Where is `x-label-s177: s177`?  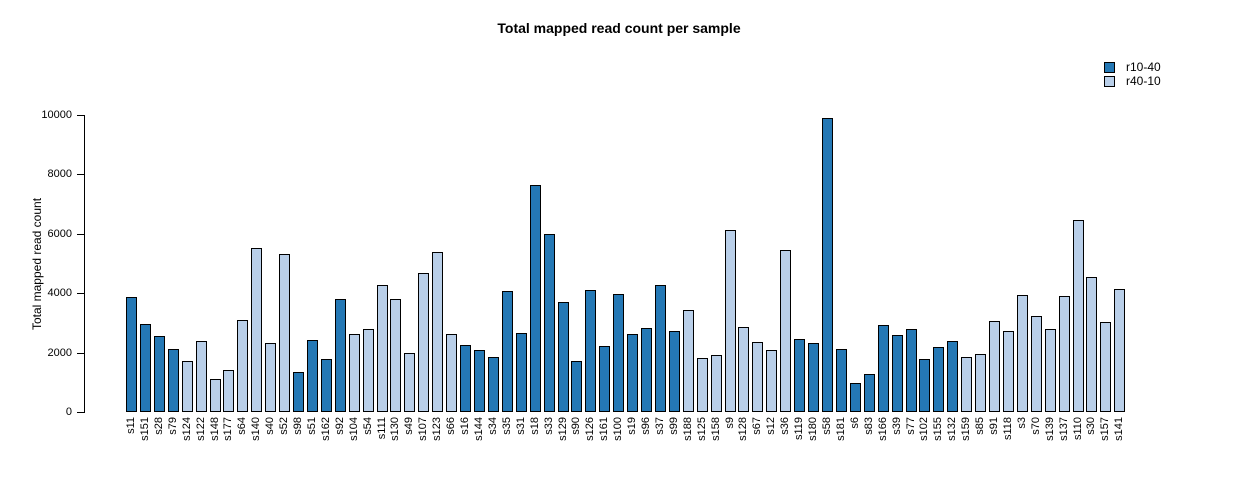
x-label-s177: s177 is located at coordinates (228, 429).